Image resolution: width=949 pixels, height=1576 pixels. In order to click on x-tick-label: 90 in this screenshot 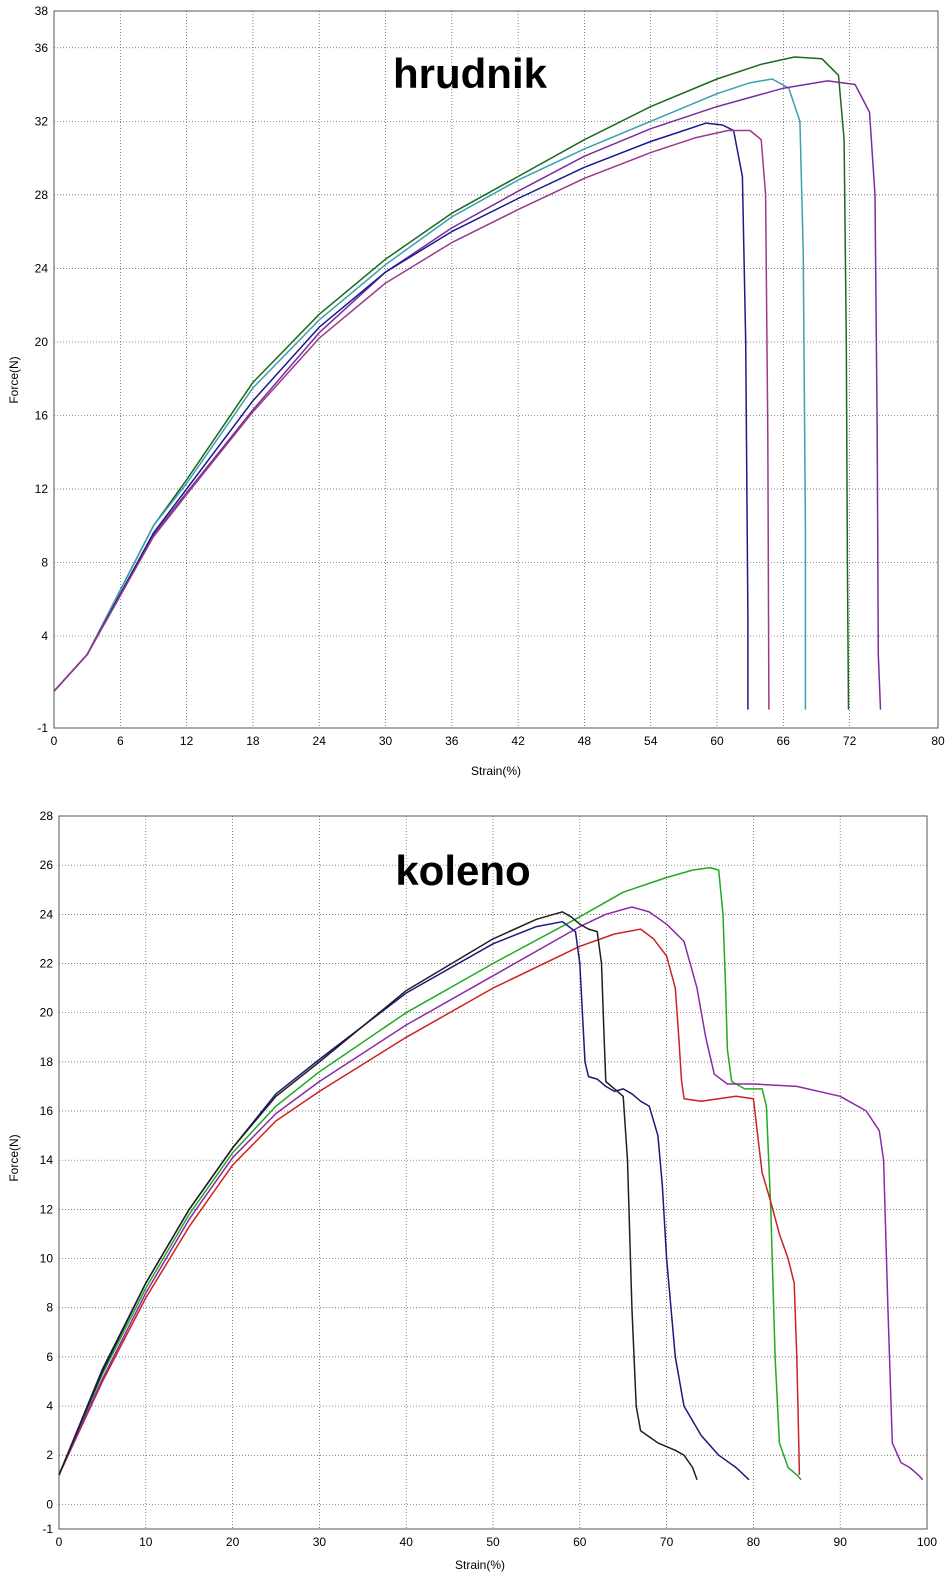, I will do `click(841, 1542)`.